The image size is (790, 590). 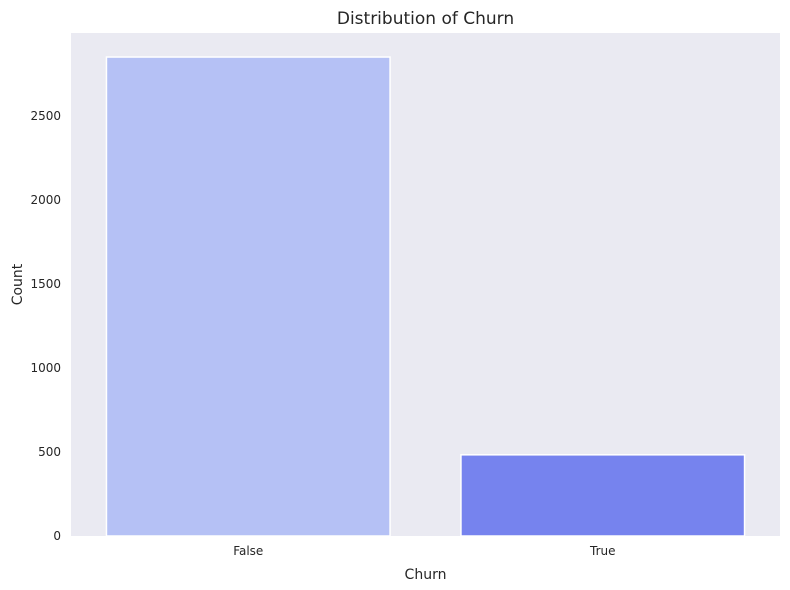 What do you see at coordinates (45, 368) in the screenshot?
I see `y-tick-label: 1000` at bounding box center [45, 368].